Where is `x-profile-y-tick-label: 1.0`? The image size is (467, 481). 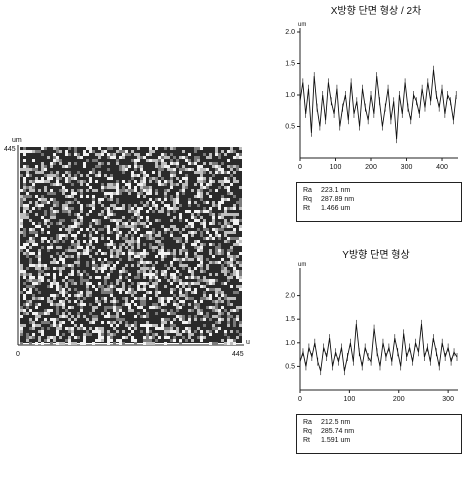 x-profile-y-tick-label: 1.0 is located at coordinates (290, 95).